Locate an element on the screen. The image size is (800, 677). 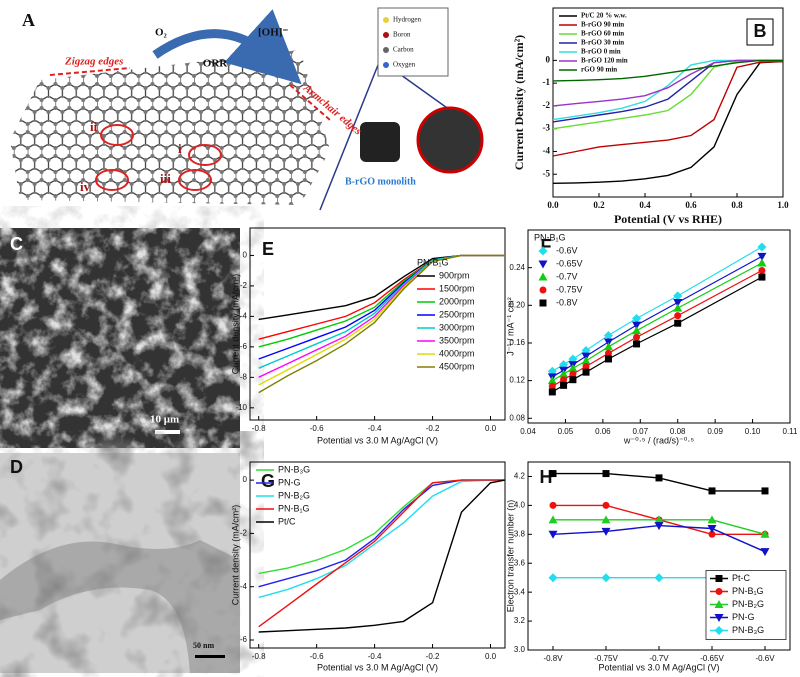
x-tick-label: 0.08 is located at coordinates (678, 431).